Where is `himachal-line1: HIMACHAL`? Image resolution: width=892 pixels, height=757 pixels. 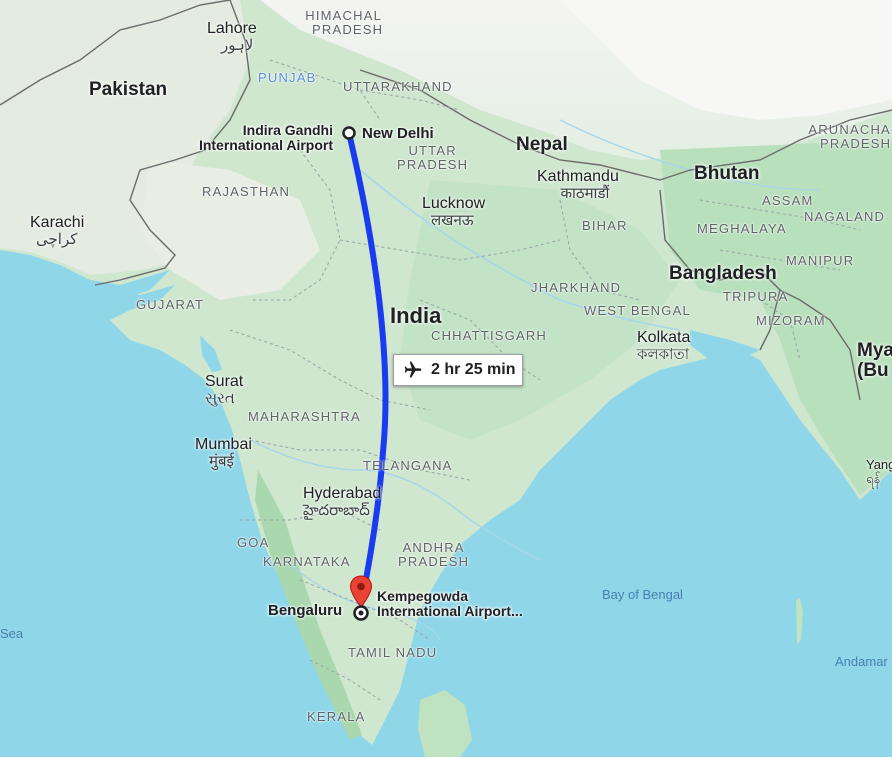
himachal-line1: HIMACHAL is located at coordinates (344, 15).